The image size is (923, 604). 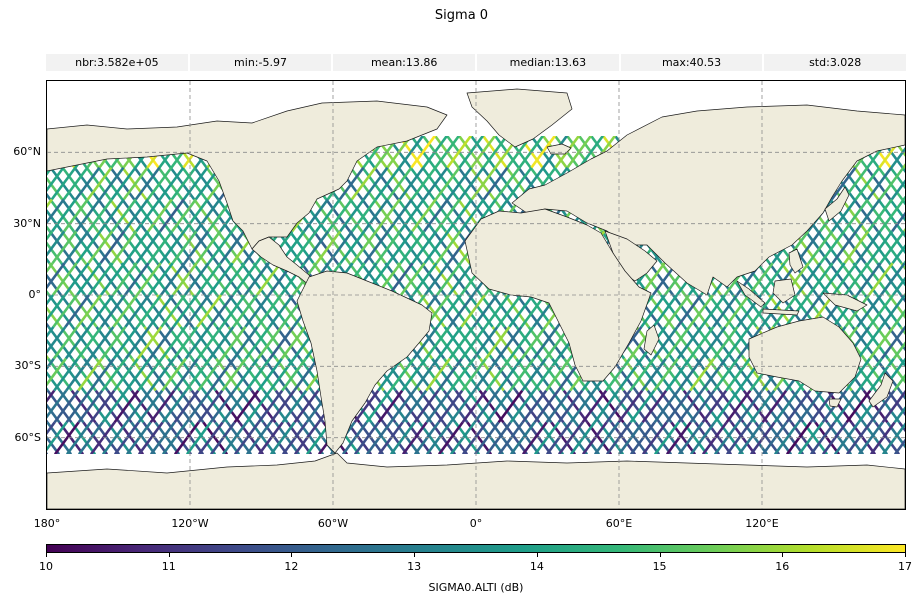 What do you see at coordinates (190, 523) in the screenshot?
I see `longitude-tick-label: 120°W` at bounding box center [190, 523].